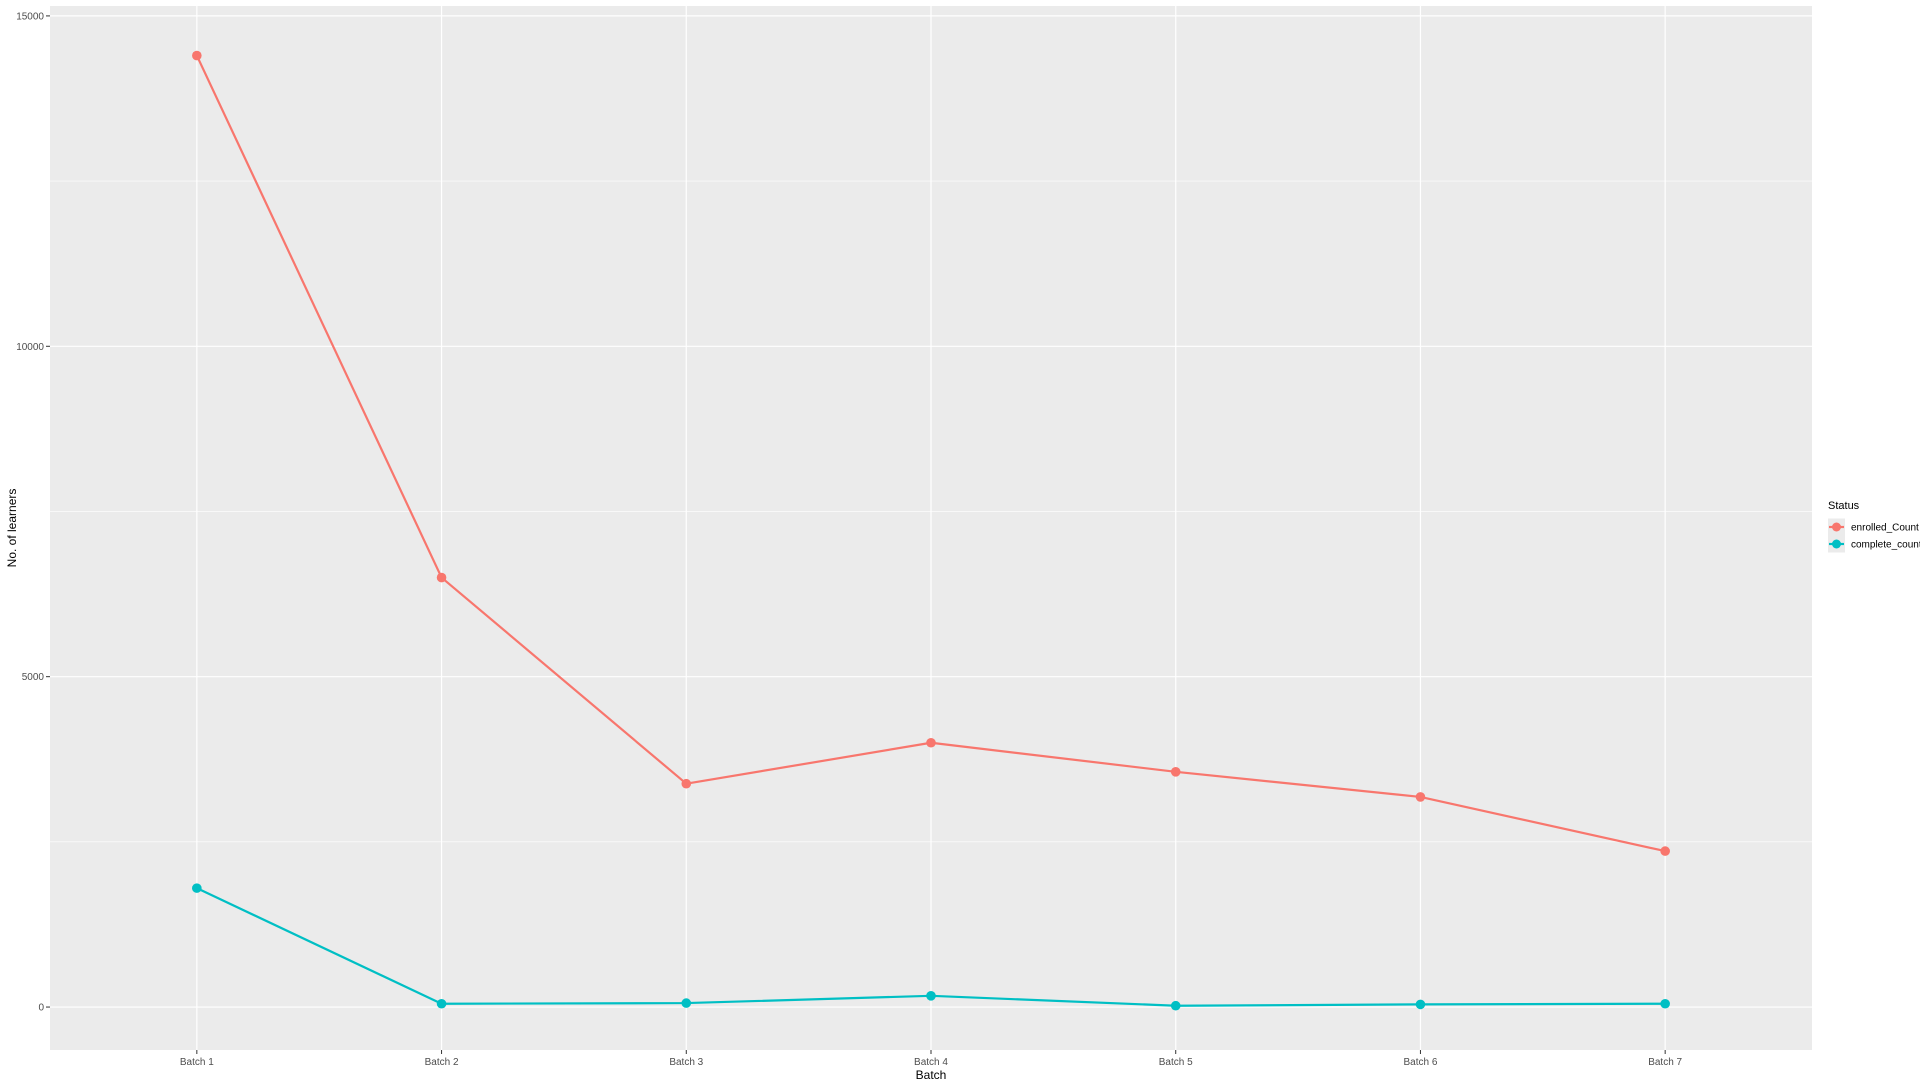 Image resolution: width=1920 pixels, height=1080 pixels. What do you see at coordinates (30, 16) in the screenshot?
I see `y-tick-label: 15000` at bounding box center [30, 16].